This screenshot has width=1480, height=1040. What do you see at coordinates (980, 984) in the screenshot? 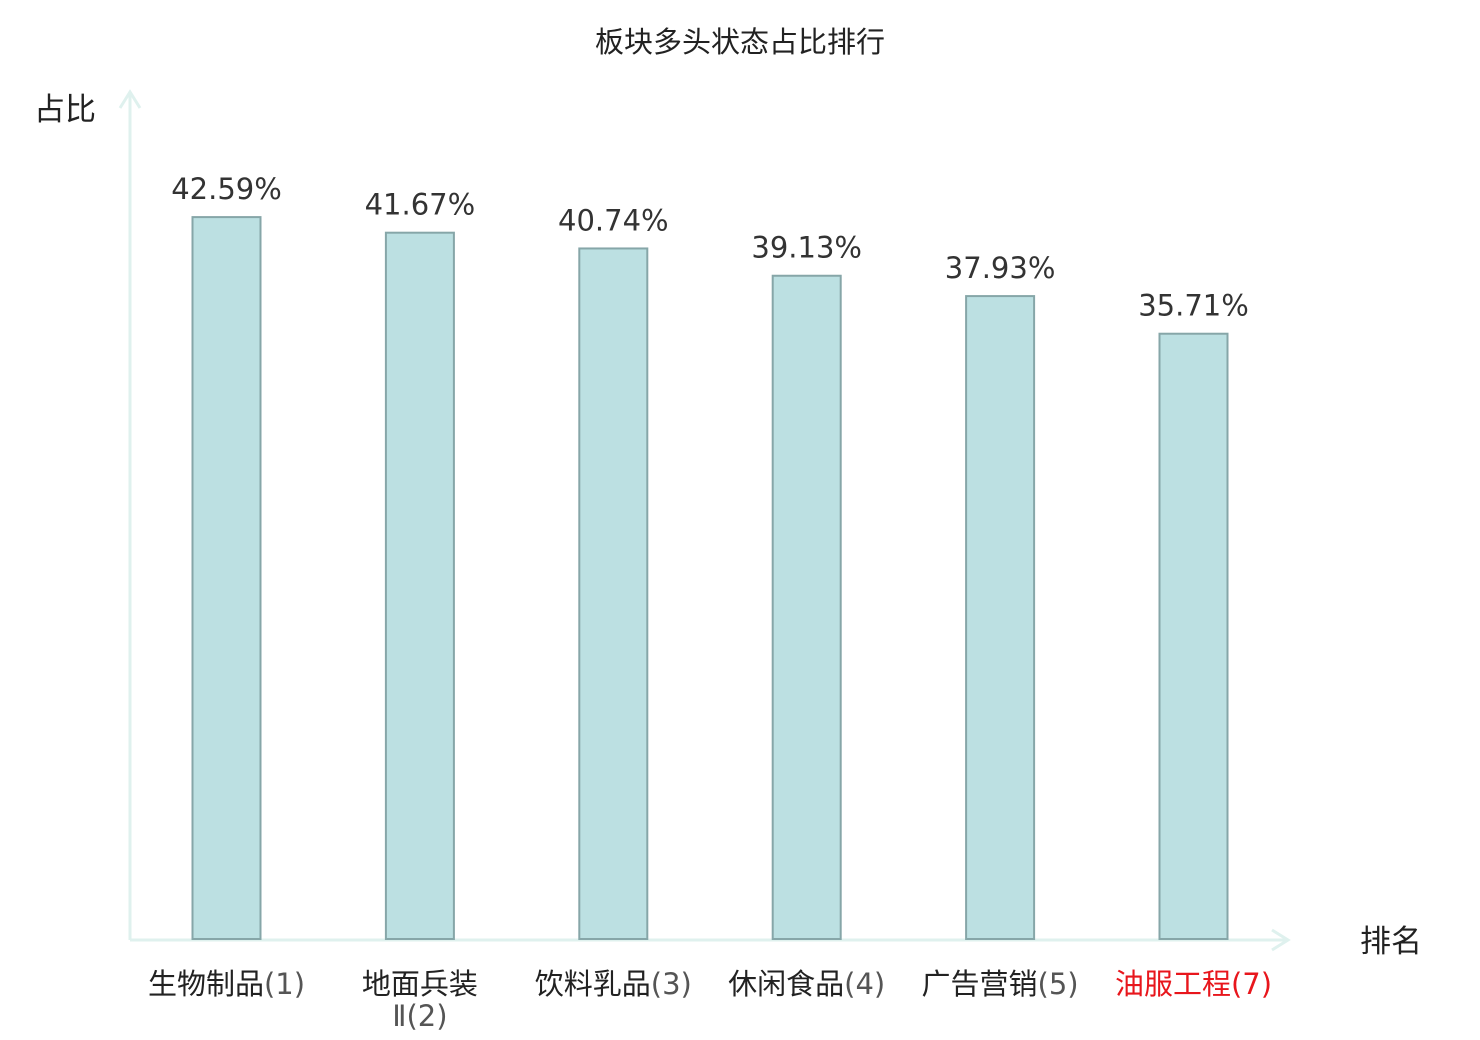
I see `category-name: 广告营销` at bounding box center [980, 984].